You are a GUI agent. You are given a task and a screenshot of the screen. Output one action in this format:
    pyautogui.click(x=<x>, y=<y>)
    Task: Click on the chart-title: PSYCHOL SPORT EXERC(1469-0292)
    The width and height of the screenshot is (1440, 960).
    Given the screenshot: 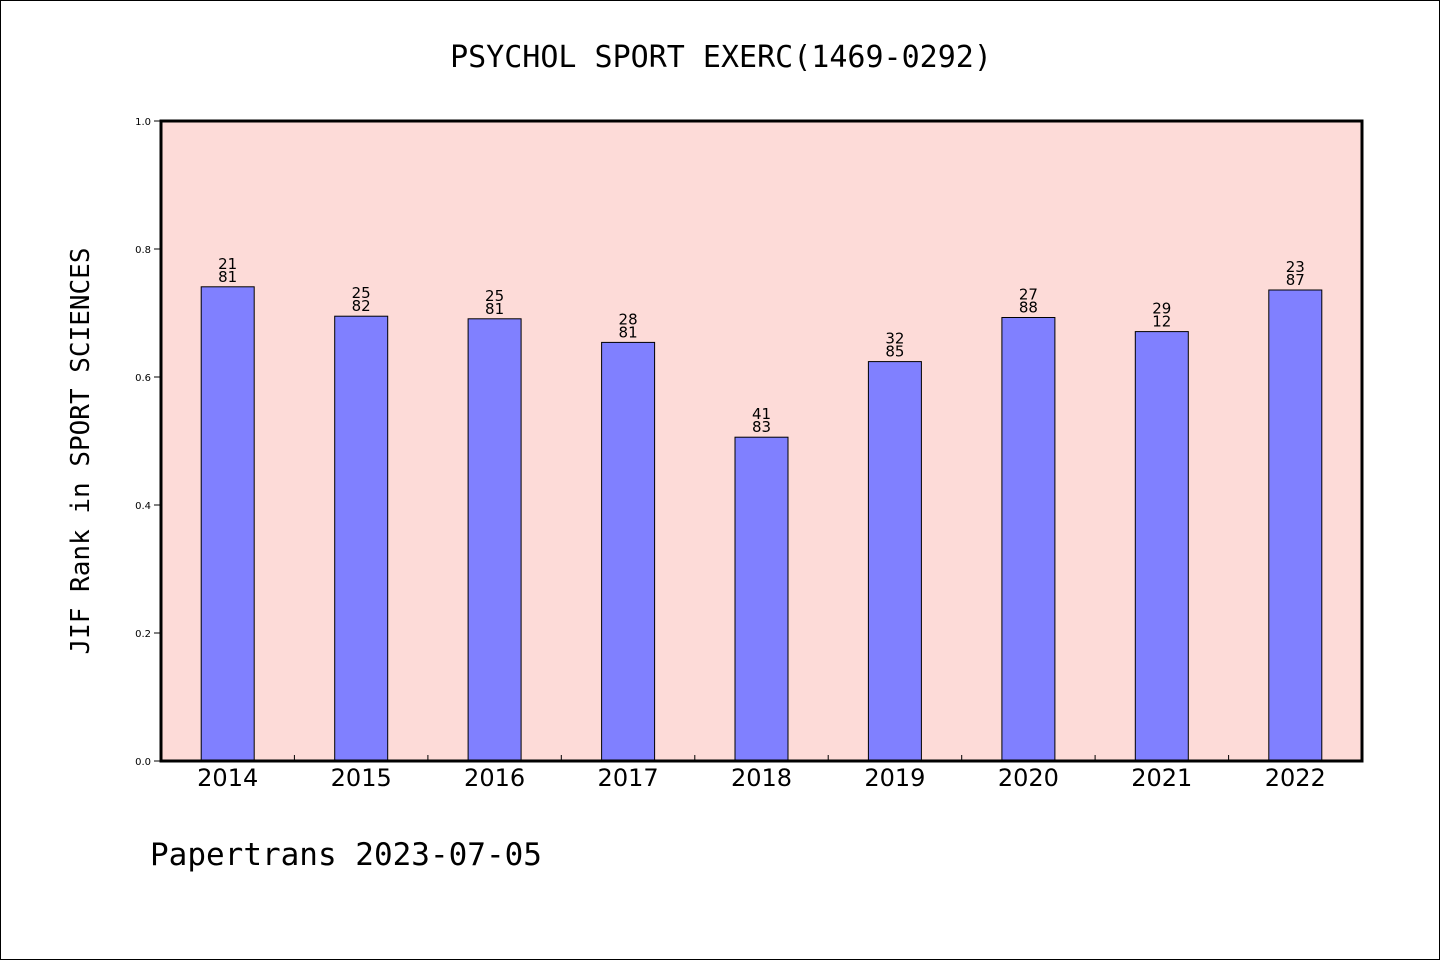 What is the action you would take?
    pyautogui.click(x=721, y=57)
    